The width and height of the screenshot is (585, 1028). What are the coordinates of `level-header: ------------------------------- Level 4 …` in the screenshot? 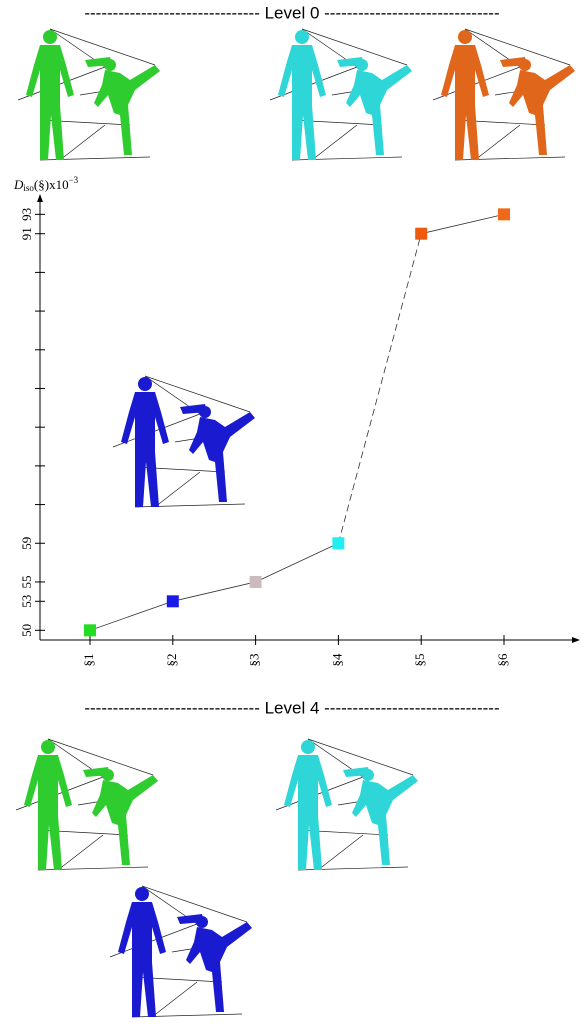 It's located at (291, 707).